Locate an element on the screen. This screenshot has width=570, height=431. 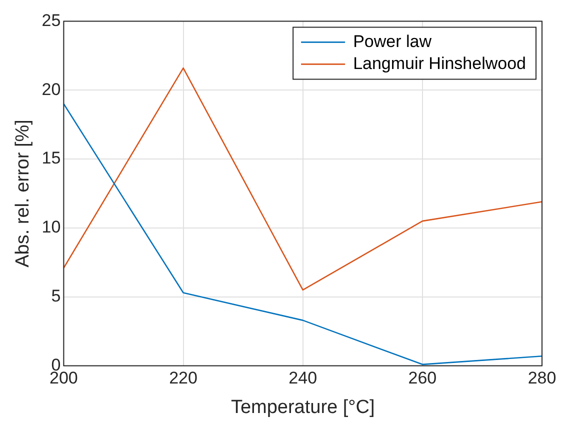
legend-label: Langmuir Hinshelwood is located at coordinates (439, 63).